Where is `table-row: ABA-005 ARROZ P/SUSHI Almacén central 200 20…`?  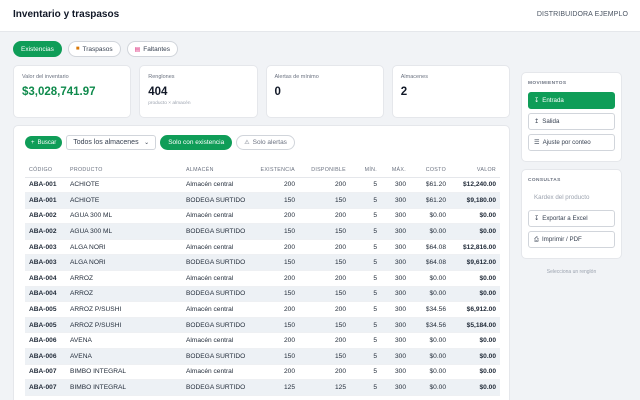
table-row: ABA-005 ARROZ P/SUSHI Almacén central 200 20… is located at coordinates (262, 309).